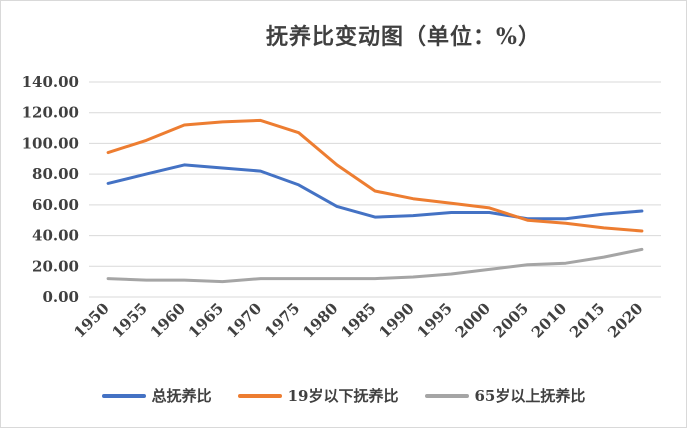 The height and width of the screenshot is (429, 687). What do you see at coordinates (282, 320) in the screenshot?
I see `x-tick-label: 1975` at bounding box center [282, 320].